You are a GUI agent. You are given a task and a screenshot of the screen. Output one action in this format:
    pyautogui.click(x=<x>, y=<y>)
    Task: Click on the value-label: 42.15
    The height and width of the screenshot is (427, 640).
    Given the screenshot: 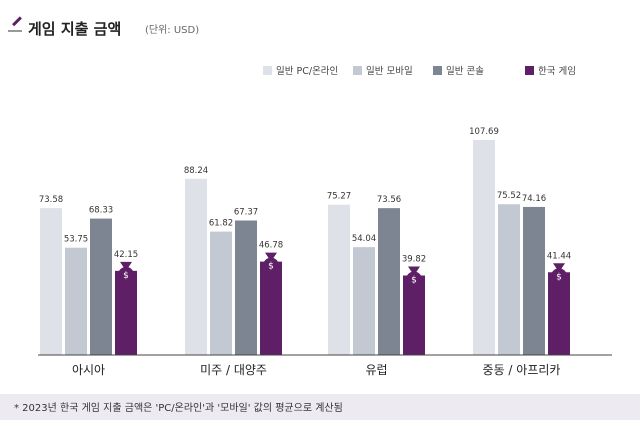 What is the action you would take?
    pyautogui.click(x=126, y=255)
    